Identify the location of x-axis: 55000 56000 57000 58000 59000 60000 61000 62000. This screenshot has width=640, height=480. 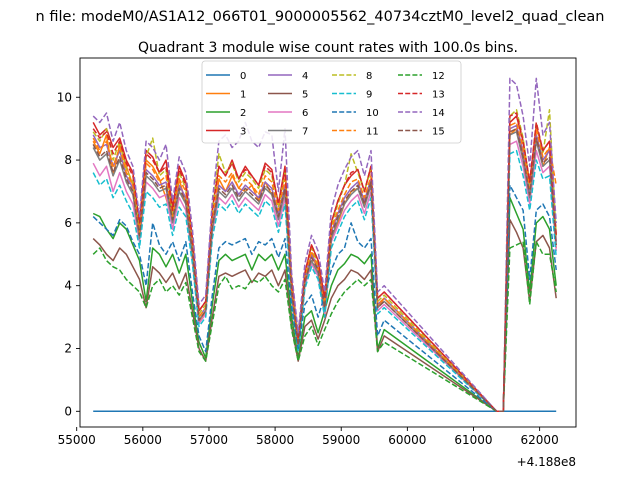
(308, 437).